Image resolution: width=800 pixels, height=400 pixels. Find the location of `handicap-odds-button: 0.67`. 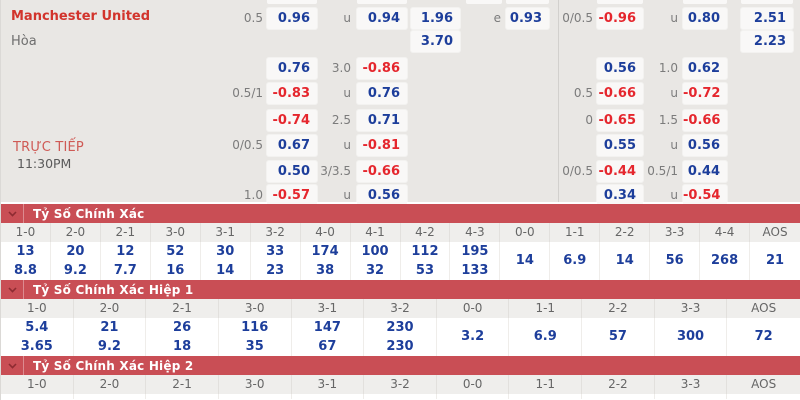

handicap-odds-button: 0.67 is located at coordinates (292, 145).